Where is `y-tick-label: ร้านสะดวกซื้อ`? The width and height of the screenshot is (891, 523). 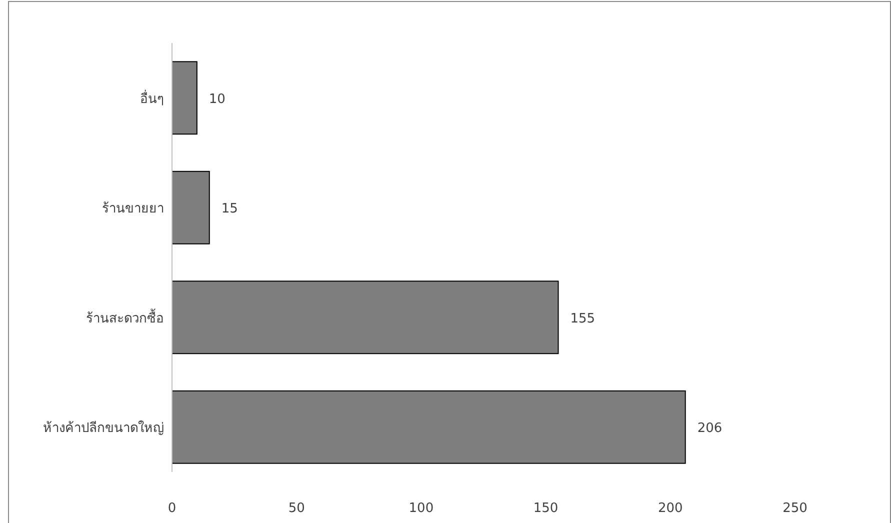 y-tick-label: ร้านสะดวกซื้อ is located at coordinates (125, 317).